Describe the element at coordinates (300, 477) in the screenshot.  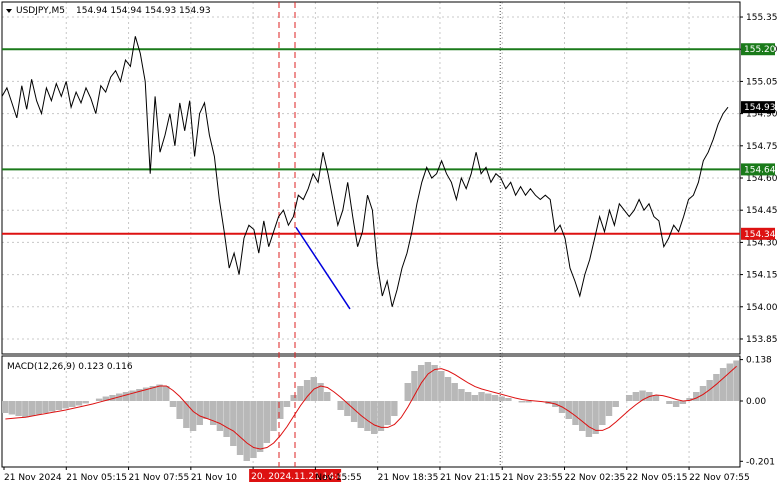
I see `time-tick-label: 20. 2024.11.21 14:45` at that location.